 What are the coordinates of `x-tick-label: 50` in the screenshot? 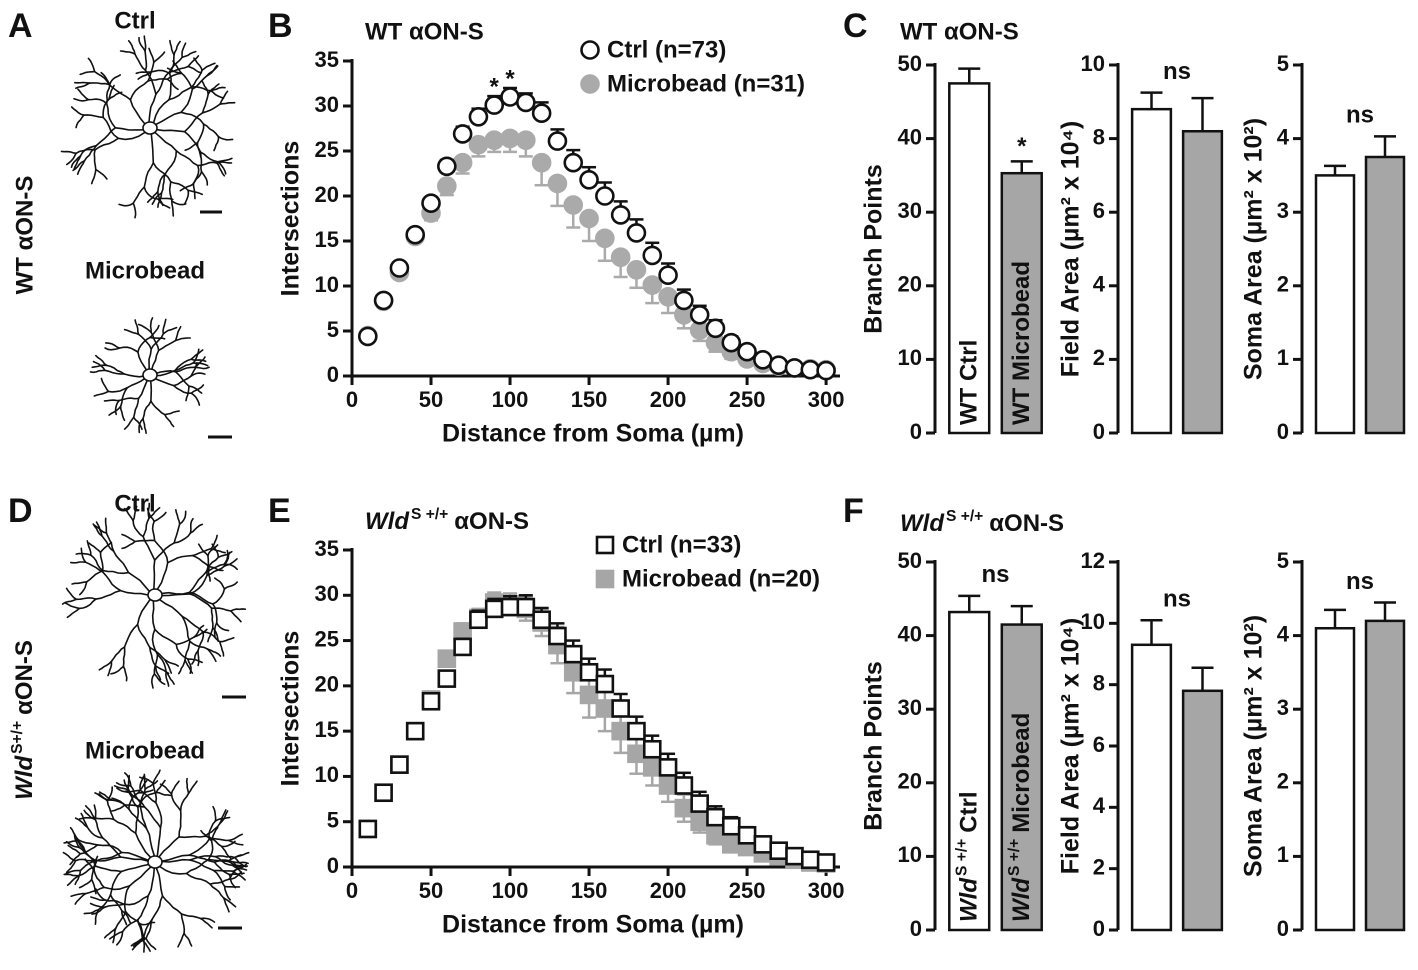 It's located at (431, 399).